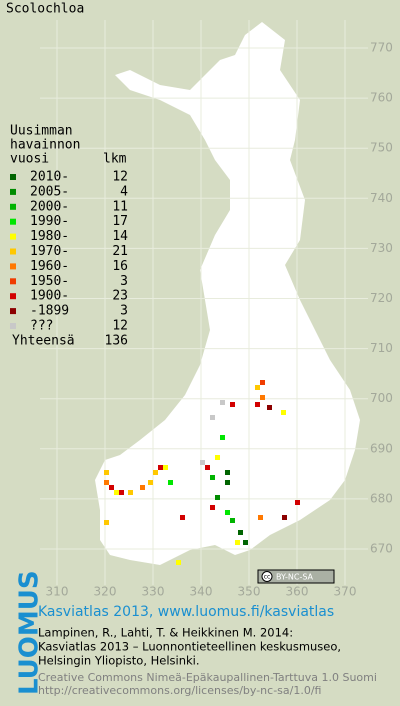 This screenshot has width=400, height=706. Describe the element at coordinates (381, 498) in the screenshot. I see `y-tick-label: 680` at that location.